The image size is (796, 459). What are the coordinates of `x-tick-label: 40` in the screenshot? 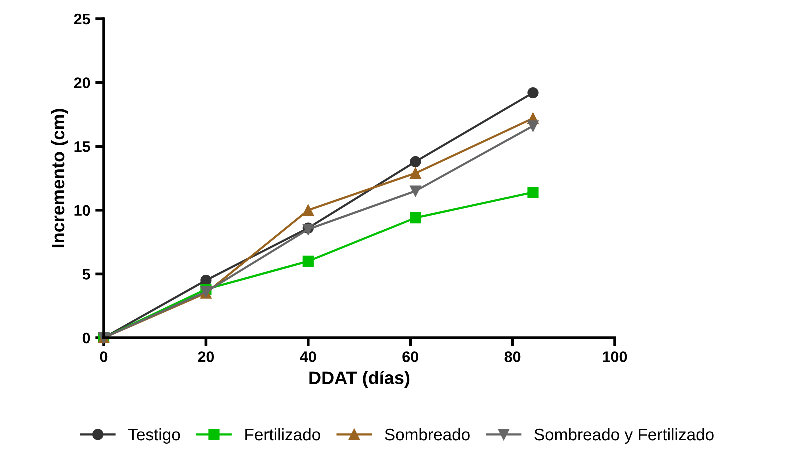 It's located at (308, 357).